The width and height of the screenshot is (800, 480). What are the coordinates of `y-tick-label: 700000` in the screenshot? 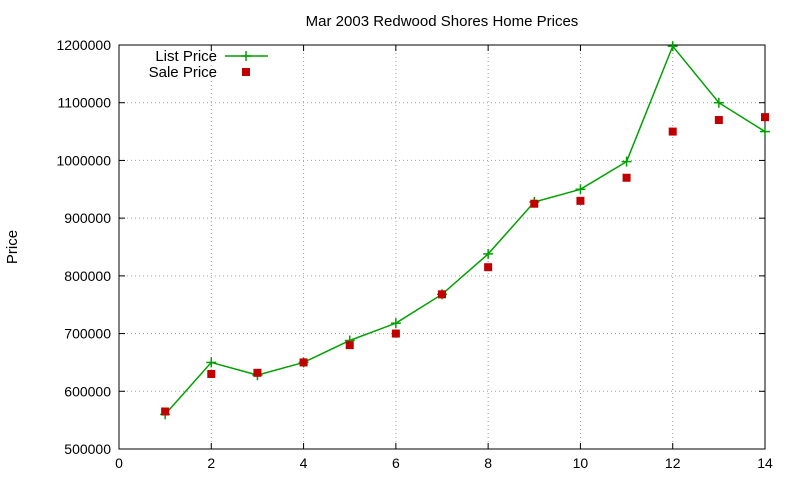 It's located at (87, 334).